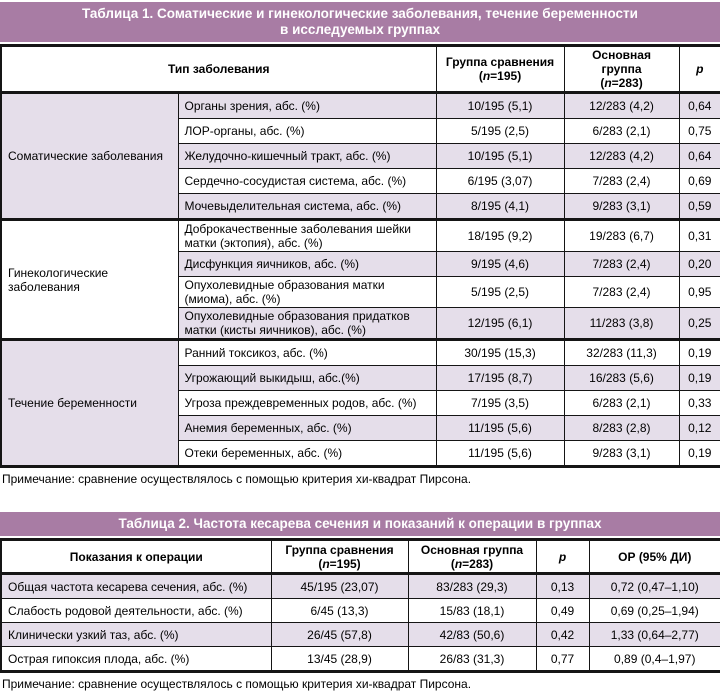  I want to click on table2-header-or: ОР (95% ДИ), so click(654, 557).